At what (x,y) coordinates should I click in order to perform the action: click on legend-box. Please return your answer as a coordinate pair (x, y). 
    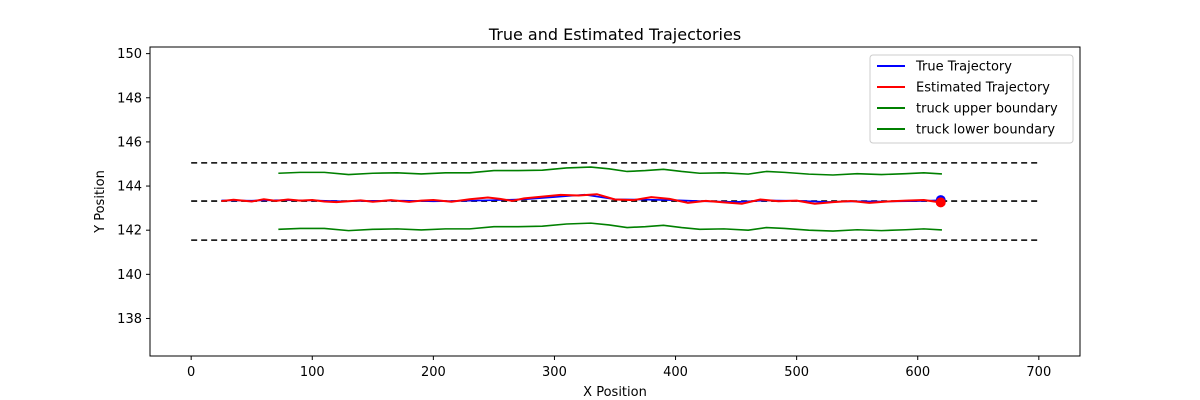
    Looking at the image, I should click on (971, 99).